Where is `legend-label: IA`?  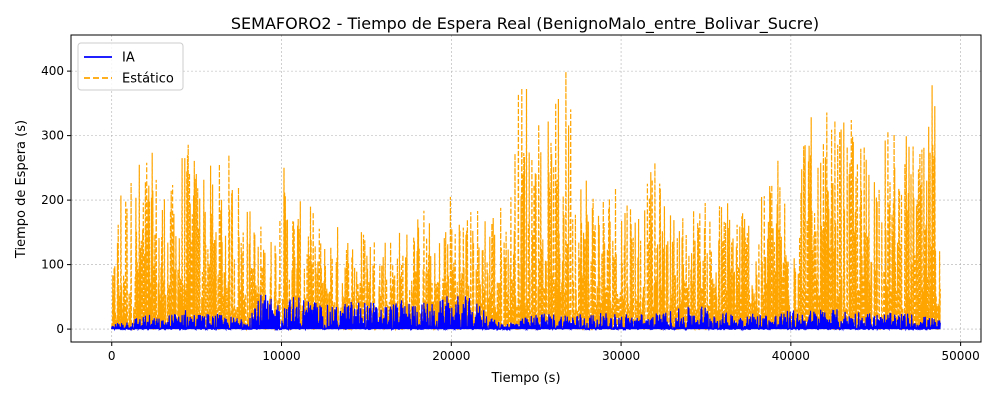
legend-label: IA is located at coordinates (128, 58).